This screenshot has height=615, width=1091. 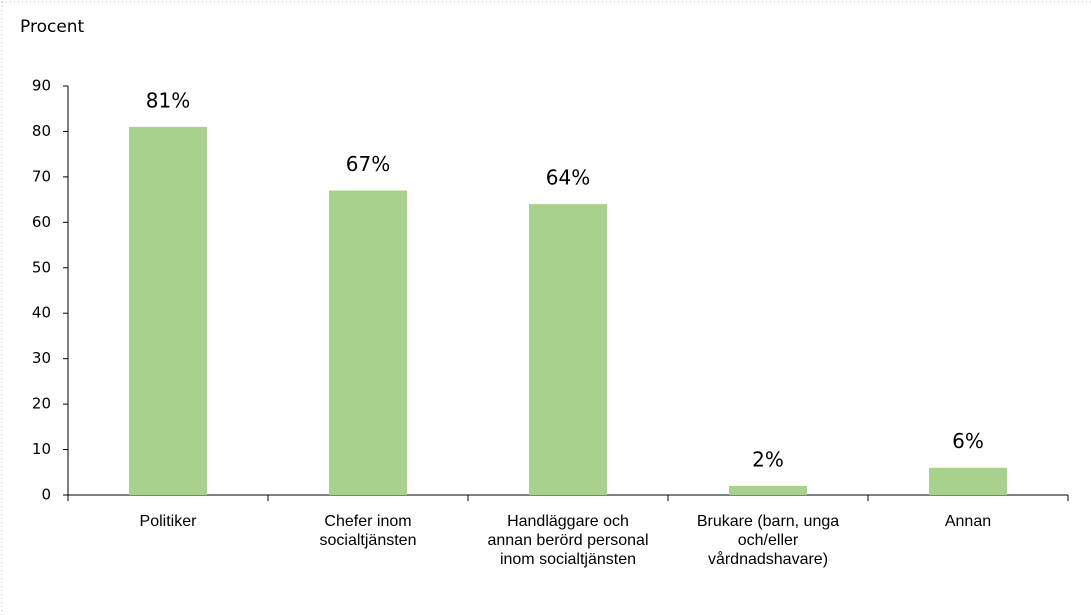 I want to click on y-tick-label: 10, so click(x=41, y=449).